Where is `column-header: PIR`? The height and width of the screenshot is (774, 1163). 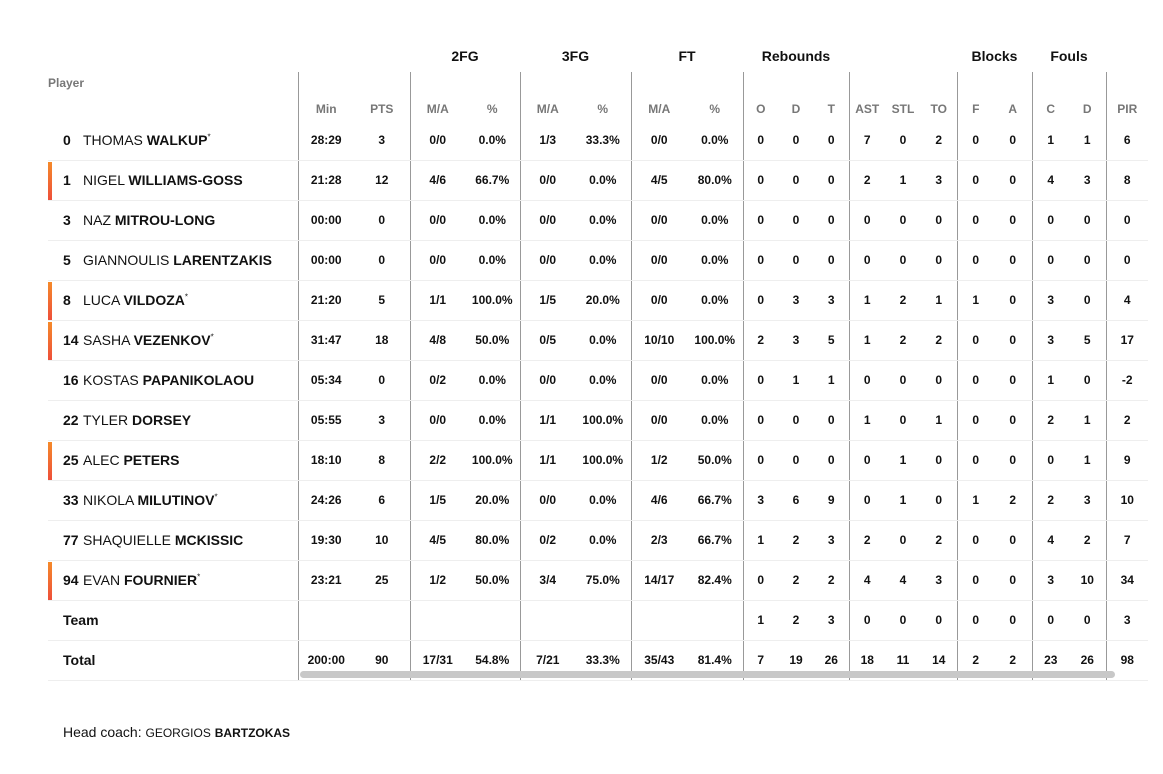
column-header: PIR is located at coordinates (1126, 96).